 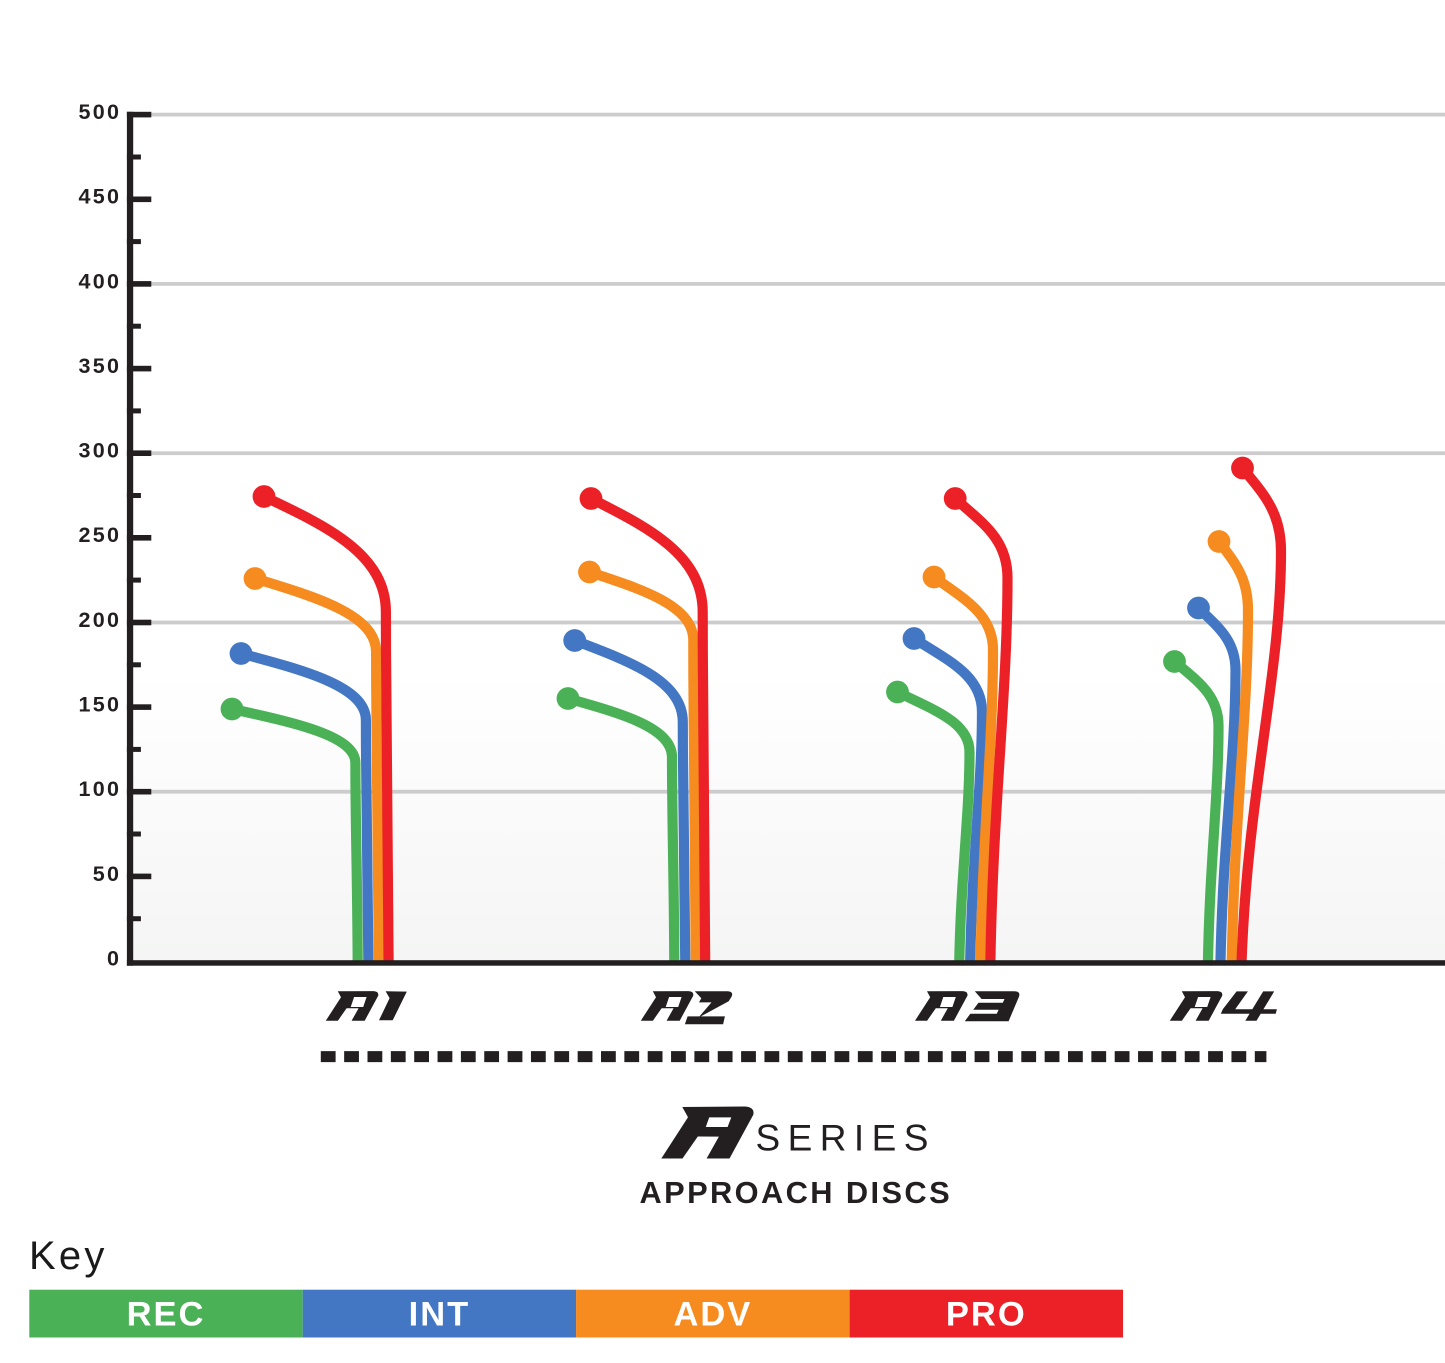 I want to click on svg-text: 50, so click(x=107, y=874).